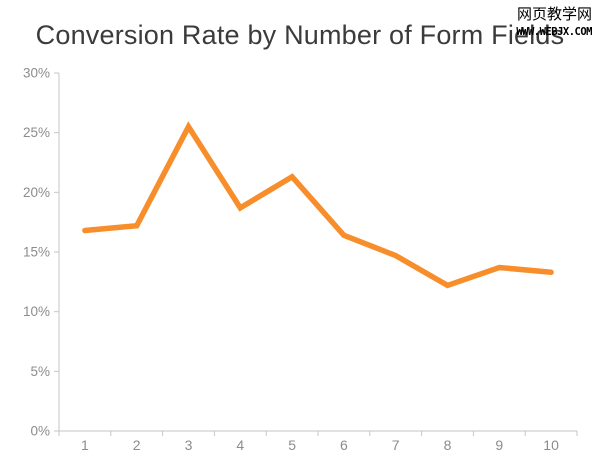 Image resolution: width=600 pixels, height=464 pixels. I want to click on x-axis-label: 1, so click(85, 445).